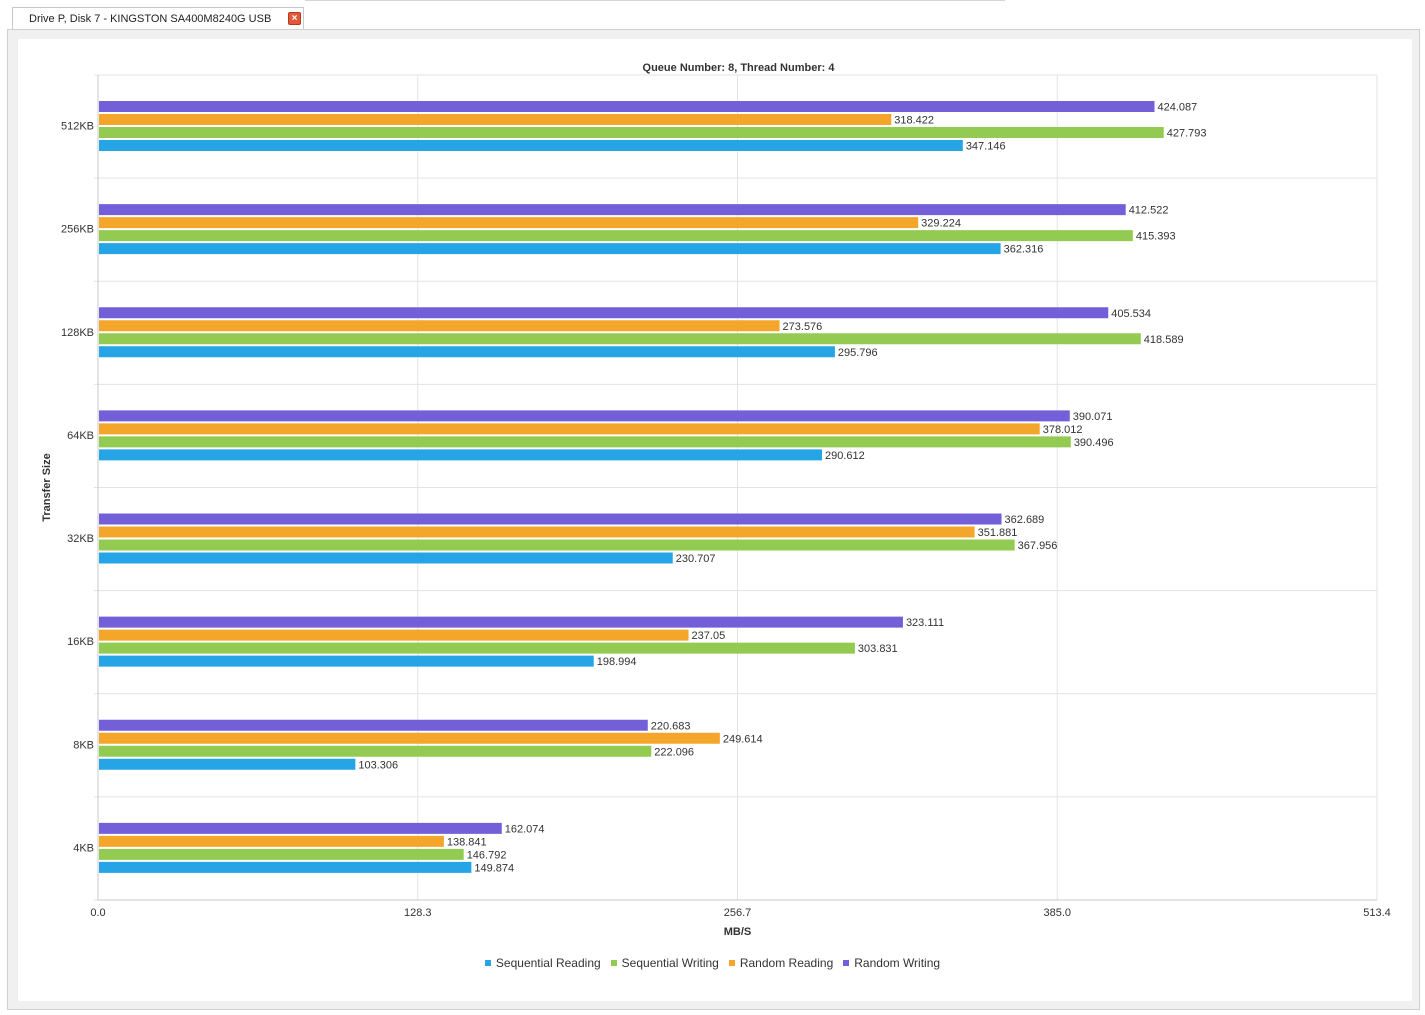 The image size is (1425, 1015). I want to click on x-tick-label: 385.0, so click(1057, 913).